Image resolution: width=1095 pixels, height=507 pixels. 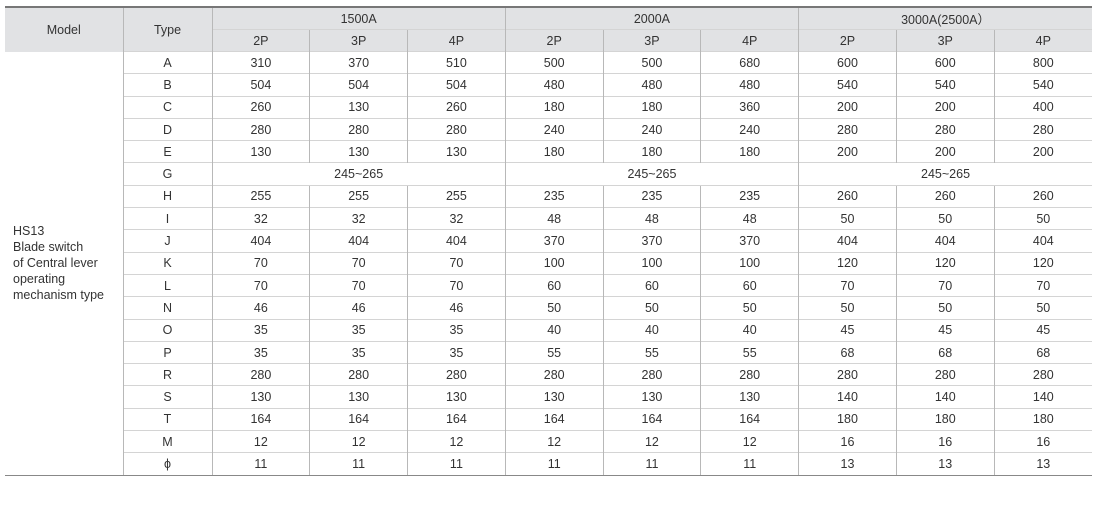 What do you see at coordinates (260, 85) in the screenshot?
I see `value-cell: 504` at bounding box center [260, 85].